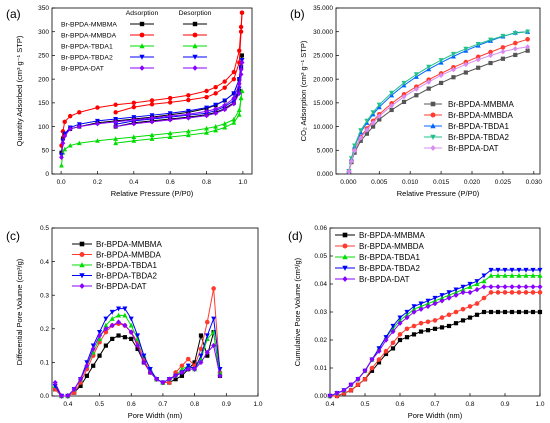 Image resolution: width=550 pixels, height=423 pixels. Describe the element at coordinates (43, 79) in the screenshot. I see `y-tick-label: 200` at that location.